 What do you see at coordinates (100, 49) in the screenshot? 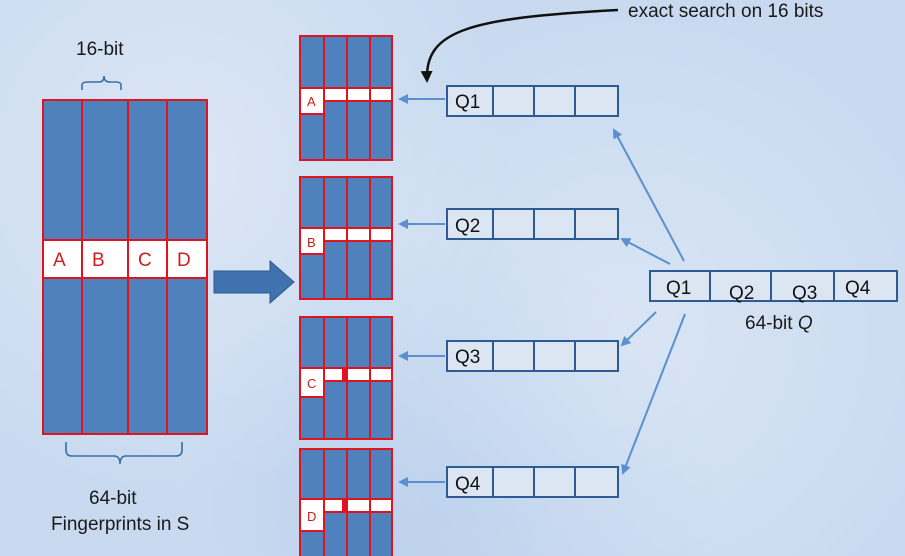
I see `bit16-label: 16-bit` at bounding box center [100, 49].